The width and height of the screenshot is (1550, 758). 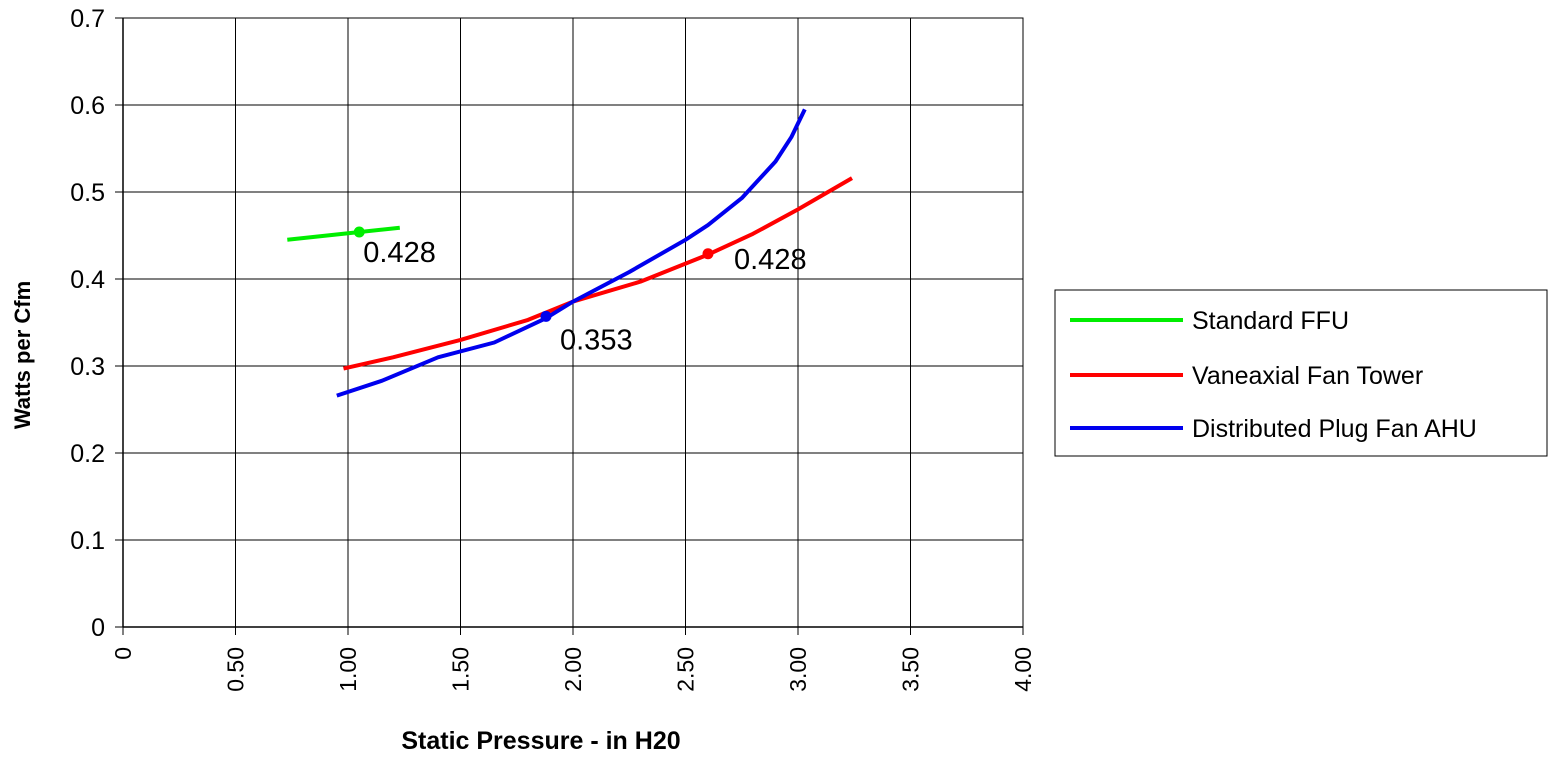 What do you see at coordinates (348, 669) in the screenshot?
I see `x-tick-label: 1.00` at bounding box center [348, 669].